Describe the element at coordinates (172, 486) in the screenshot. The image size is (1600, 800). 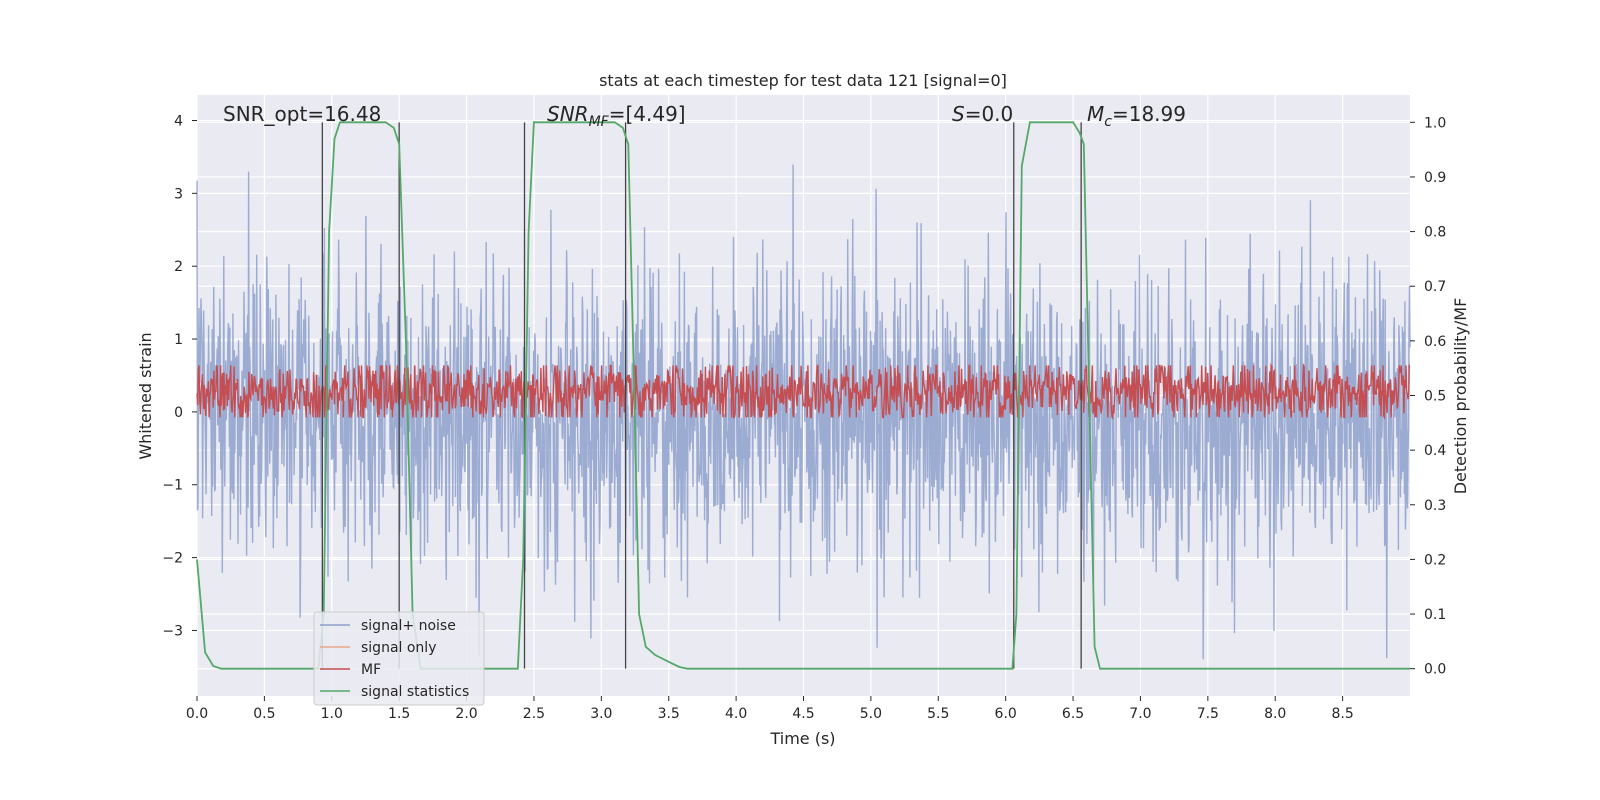
I see `y-tick-label: −1` at that location.